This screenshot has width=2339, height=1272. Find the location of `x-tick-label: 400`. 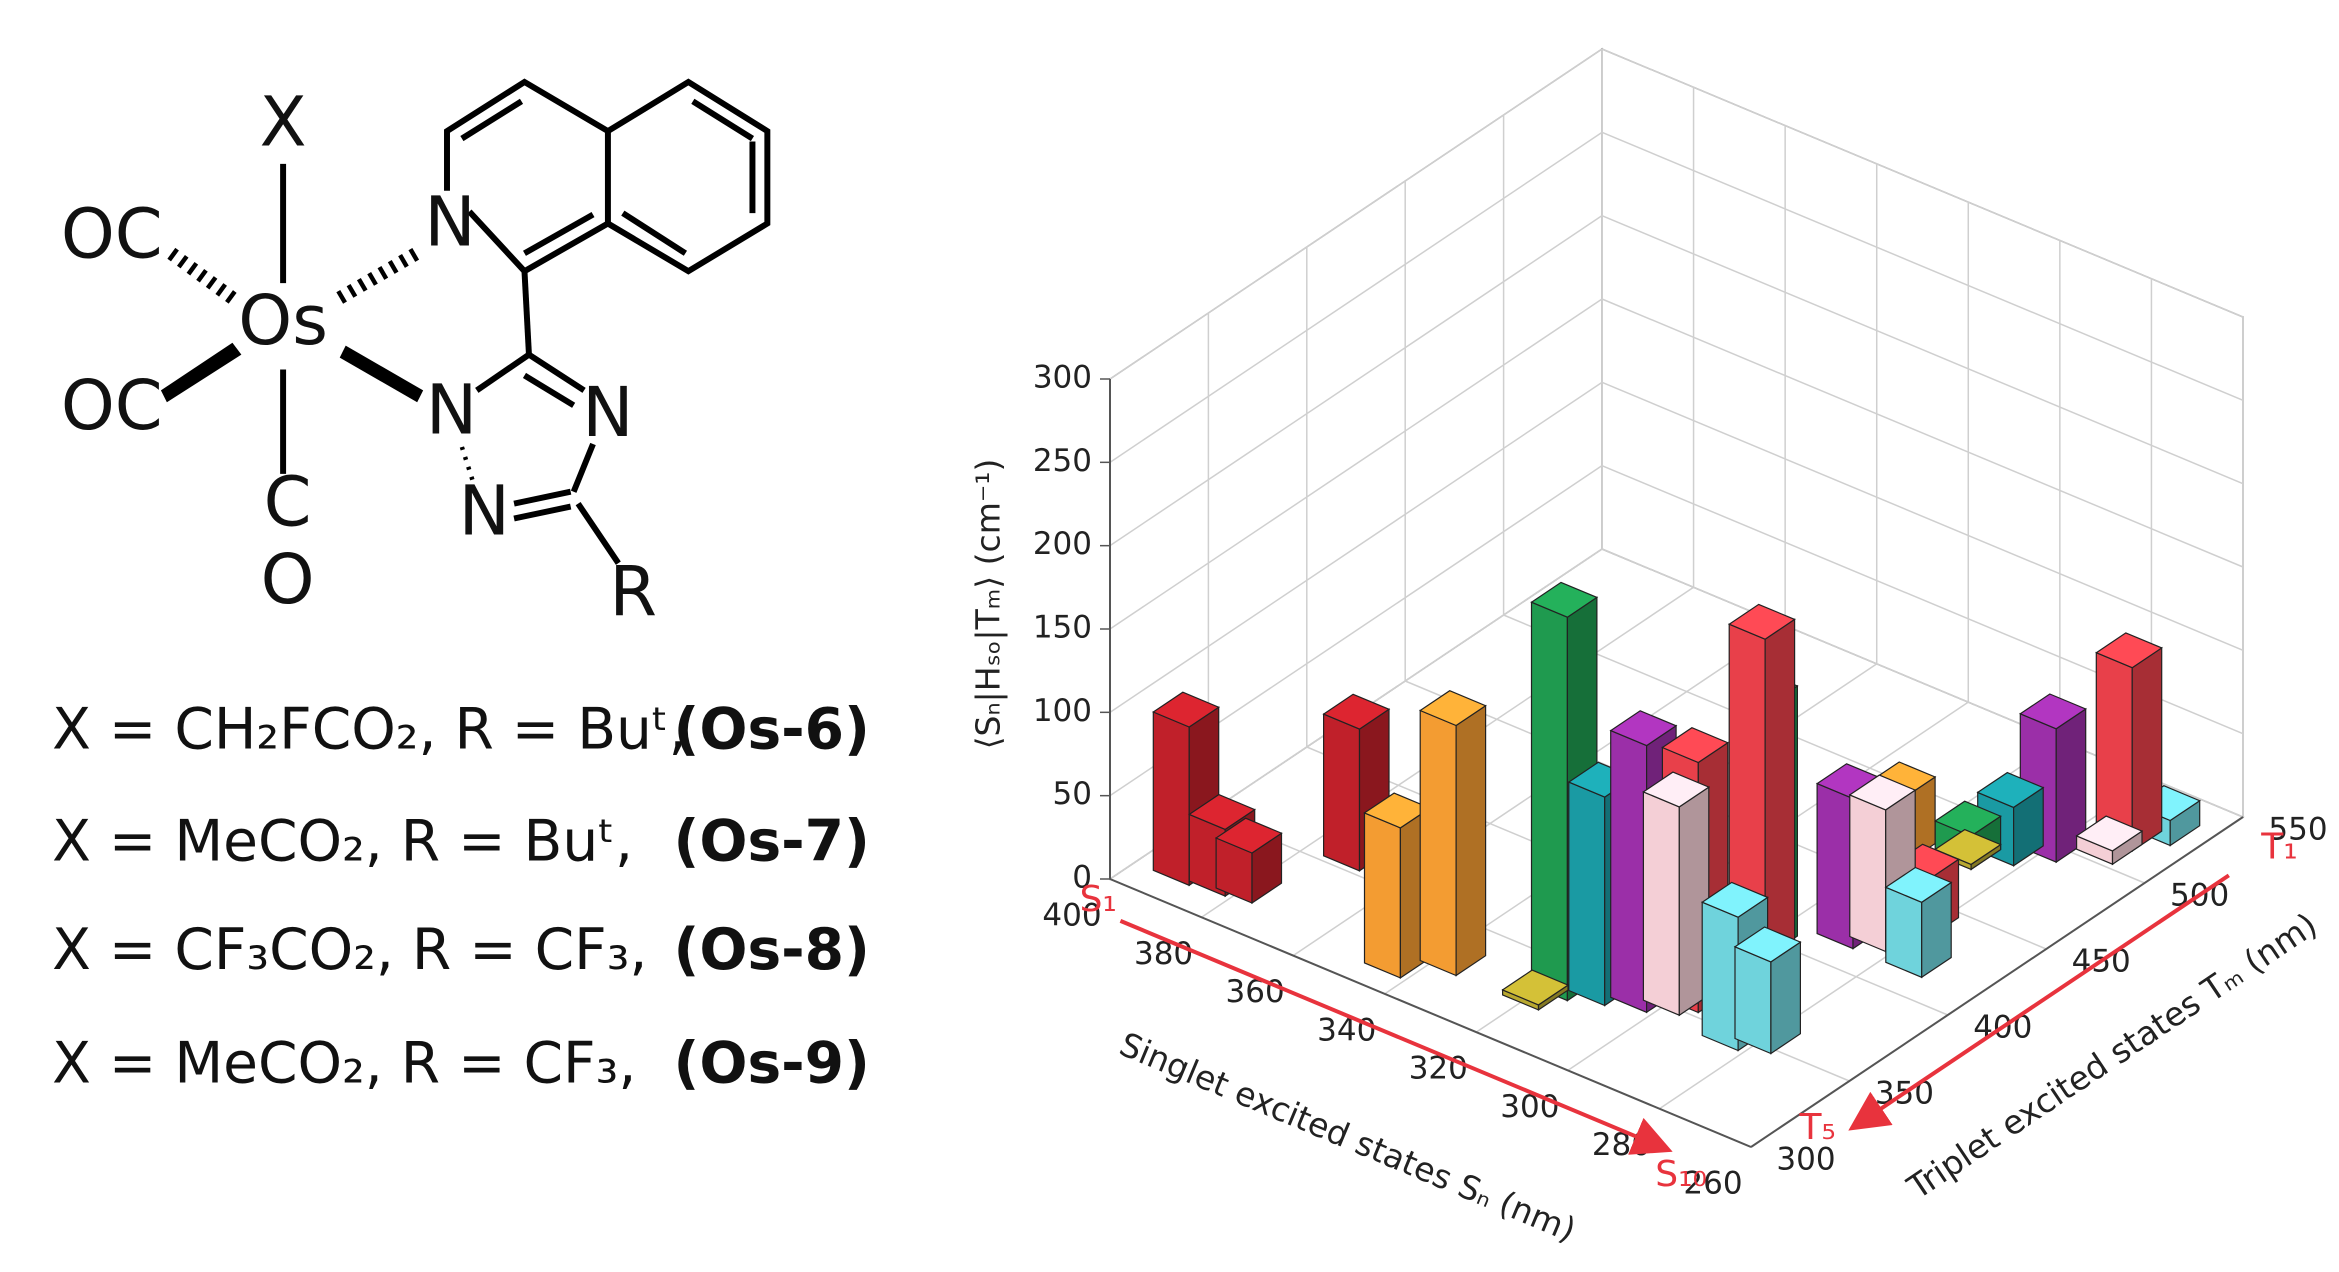

x-tick-label: 400 is located at coordinates (1071, 916).